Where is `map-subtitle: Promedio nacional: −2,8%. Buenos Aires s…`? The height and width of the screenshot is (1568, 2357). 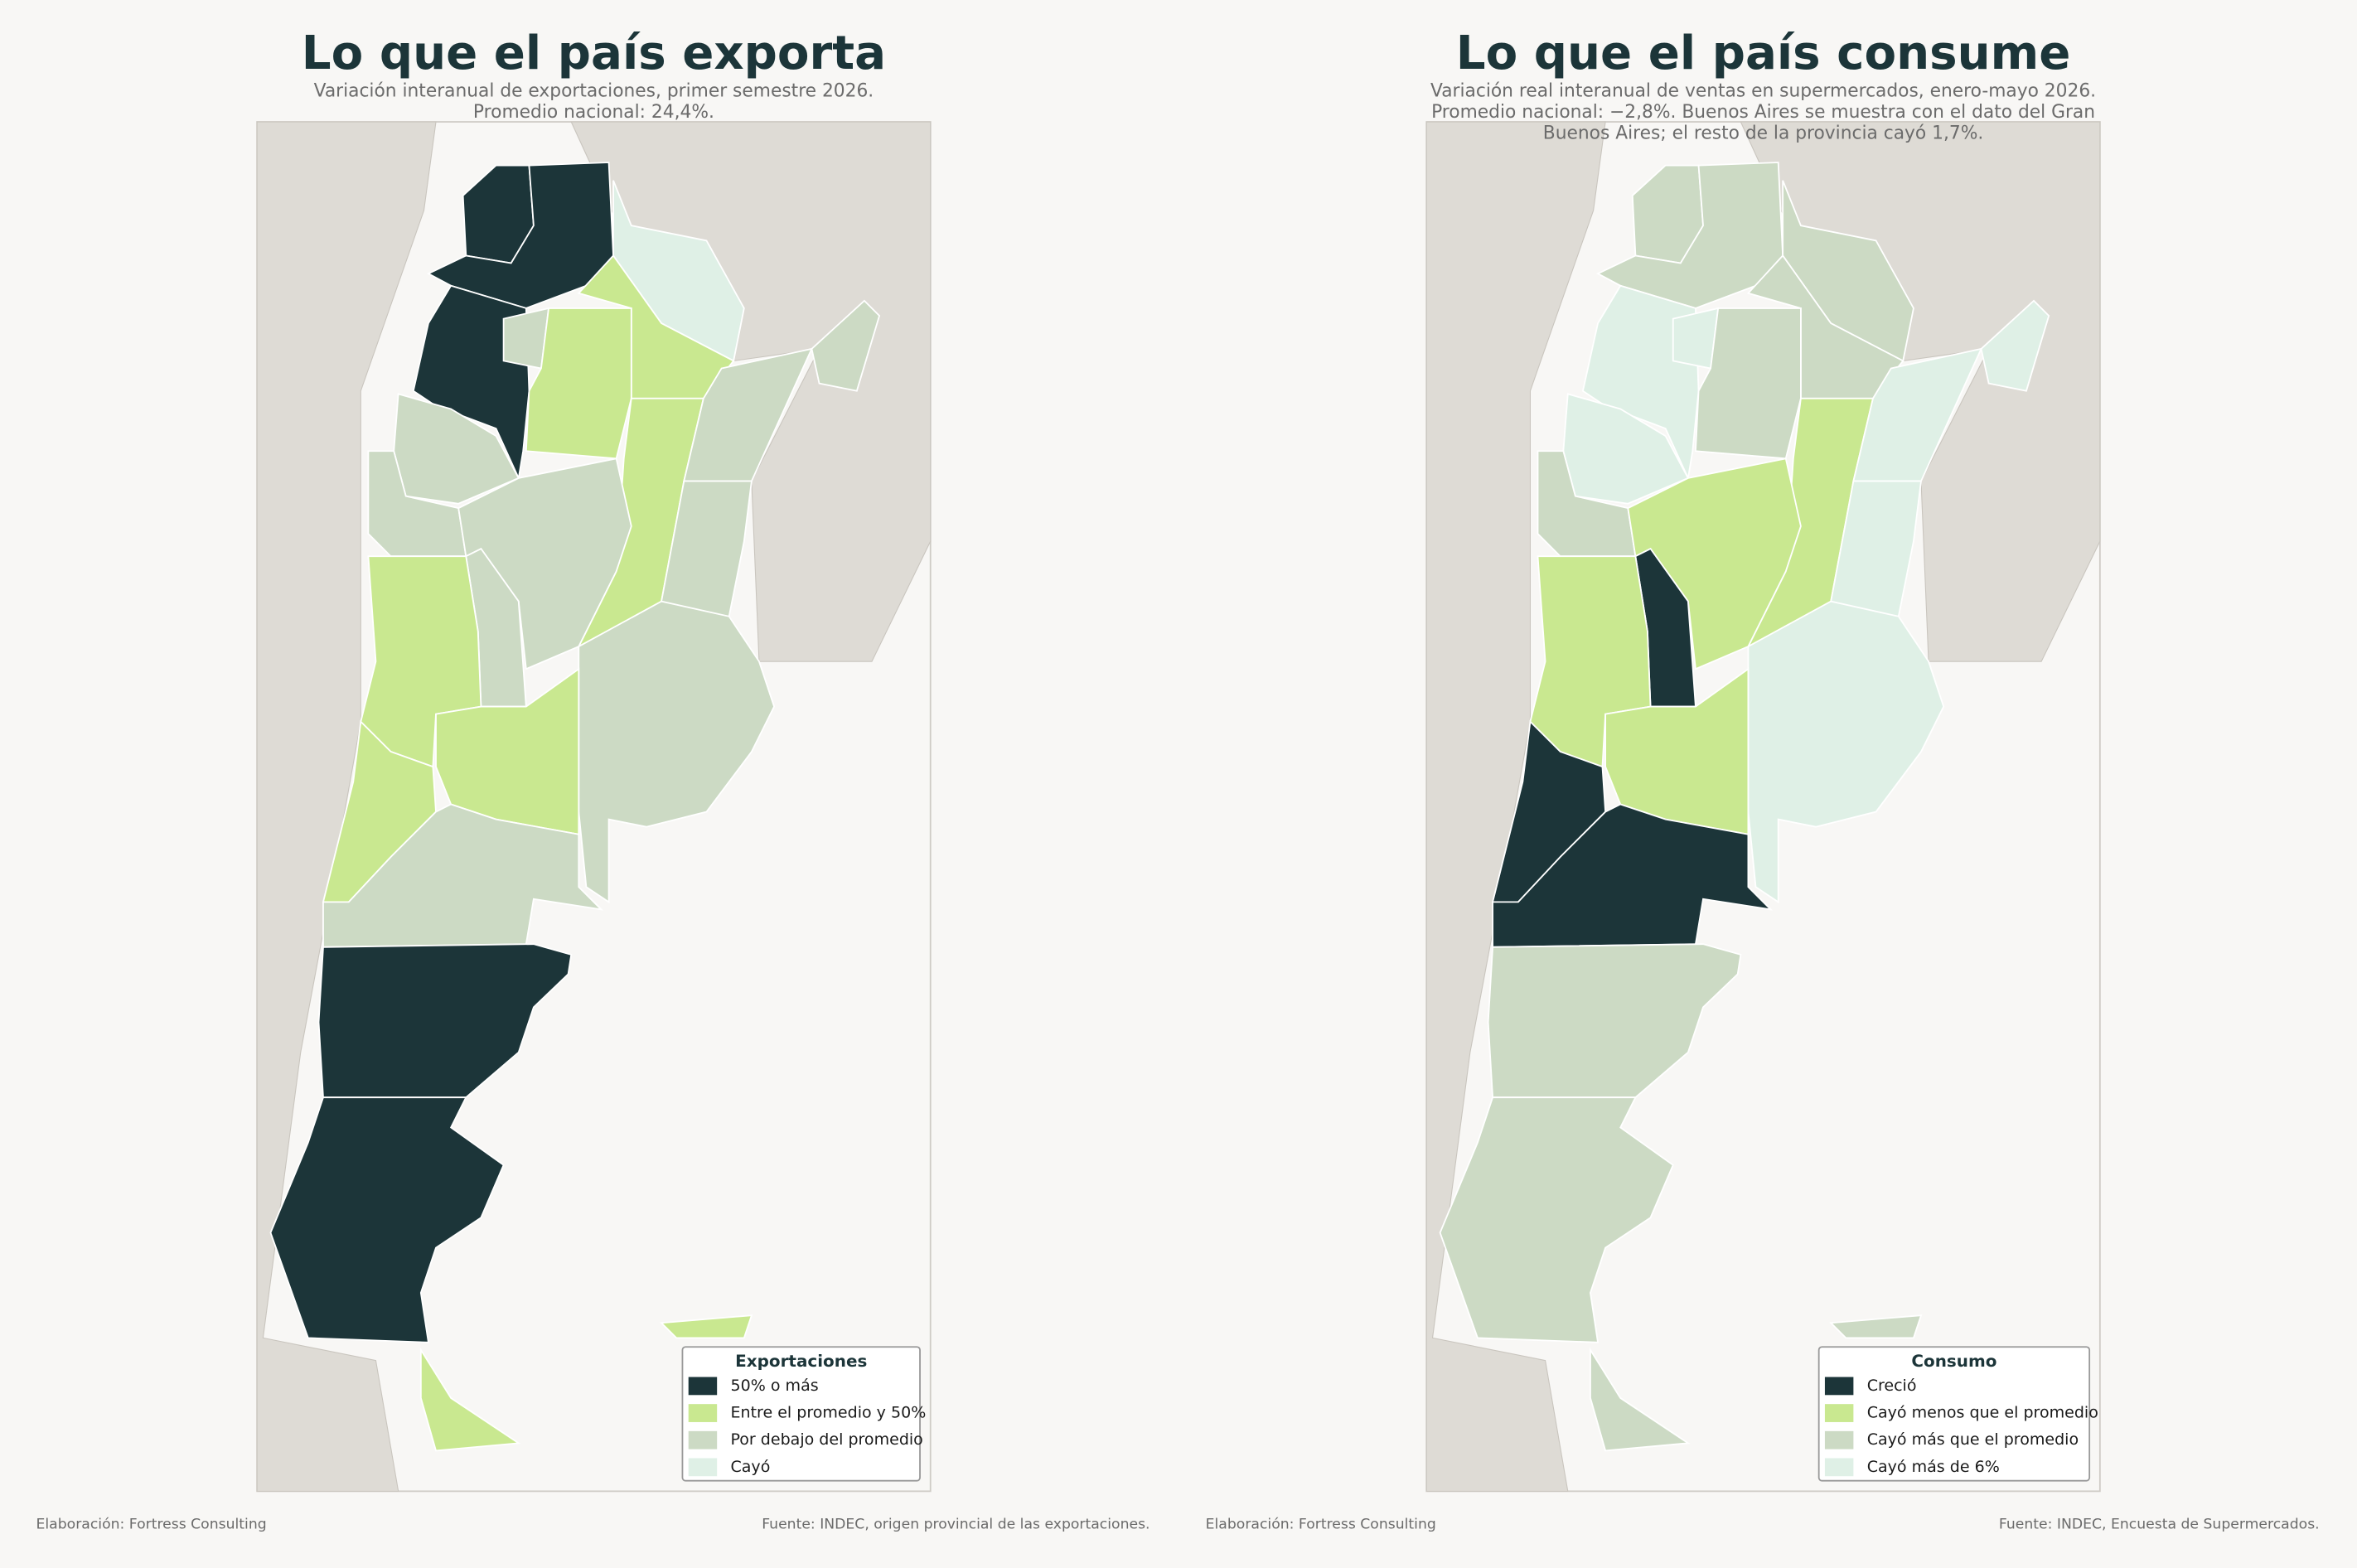
map-subtitle: Promedio nacional: −2,8%. Buenos Aires s… is located at coordinates (1763, 112).